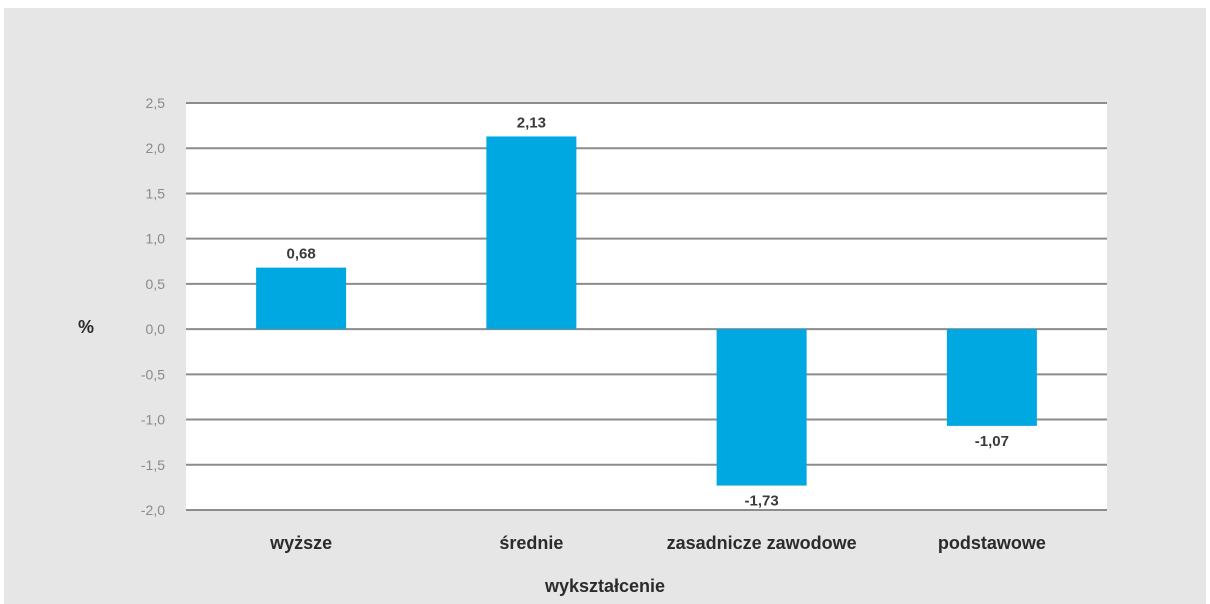 The image size is (1210, 604). I want to click on y-tick-label: 1,5, so click(156, 193).